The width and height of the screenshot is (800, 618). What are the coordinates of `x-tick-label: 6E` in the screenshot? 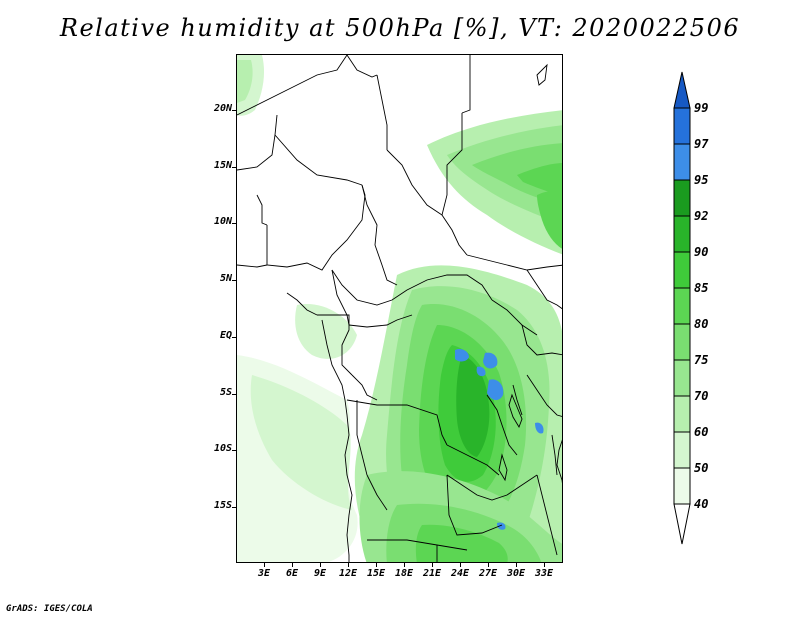 It's located at (292, 573).